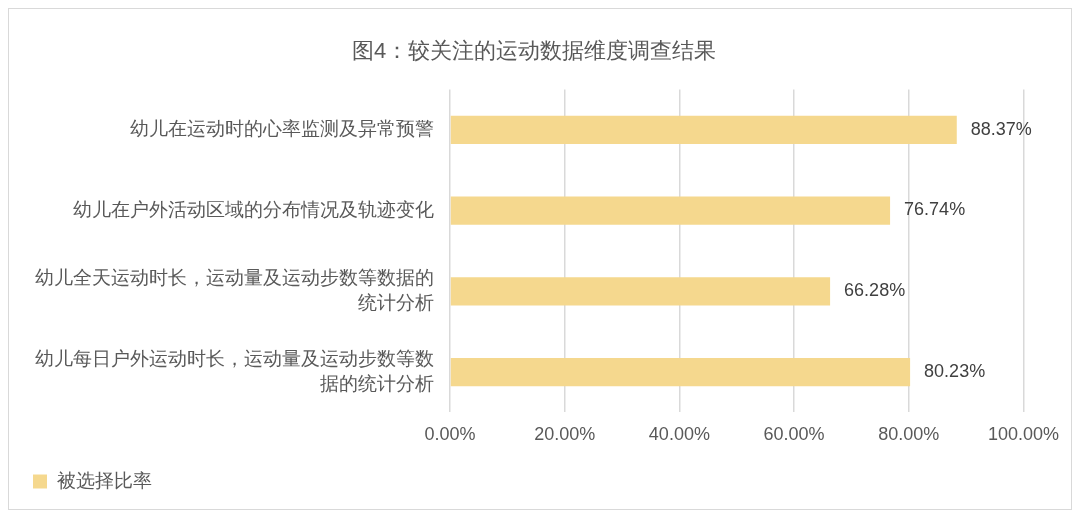  Describe the element at coordinates (1001, 128) in the screenshot. I see `data-label: 88.37%` at that location.